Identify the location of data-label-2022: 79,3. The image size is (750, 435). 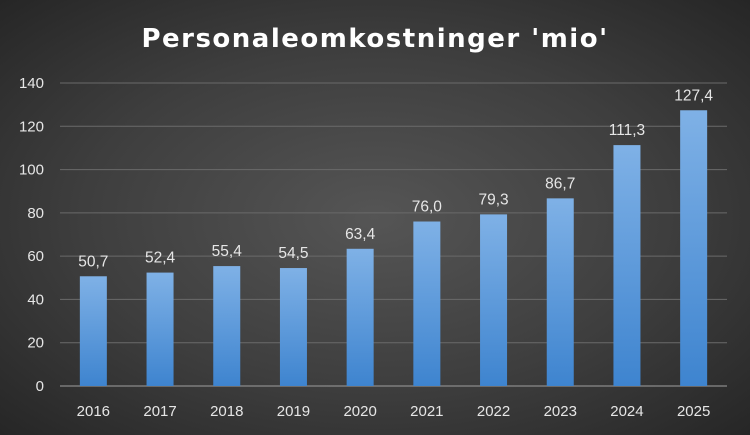
(493, 199).